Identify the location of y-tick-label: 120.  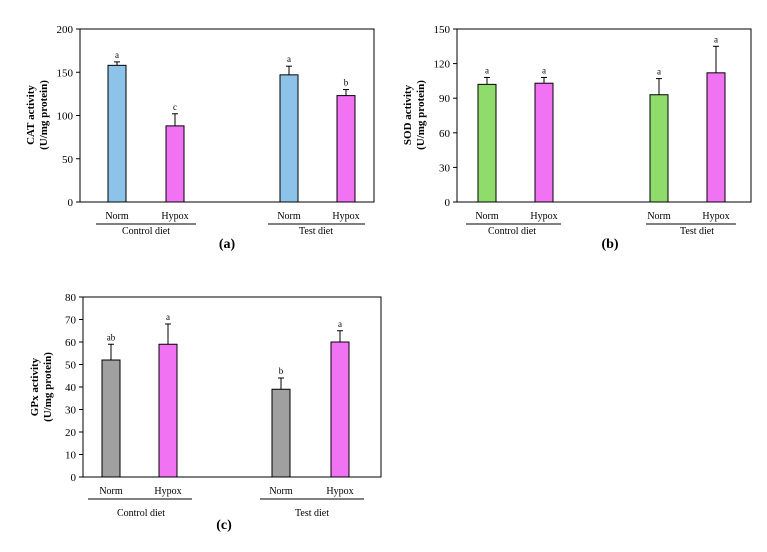
(442, 65).